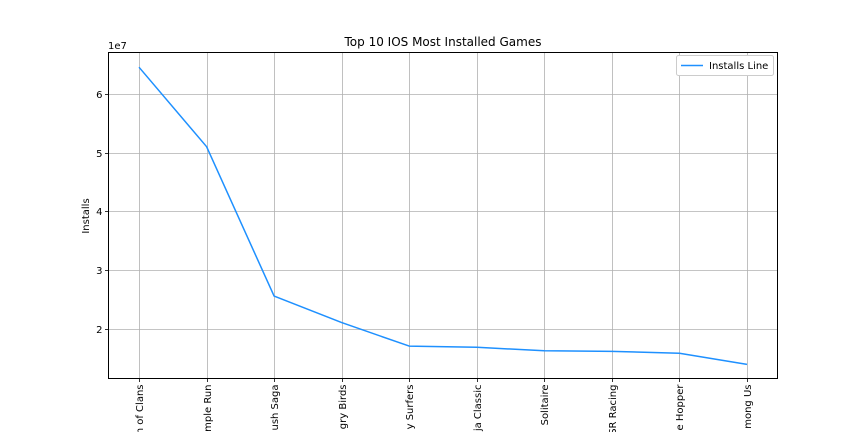  I want to click on legend: Installs Line, so click(725, 65).